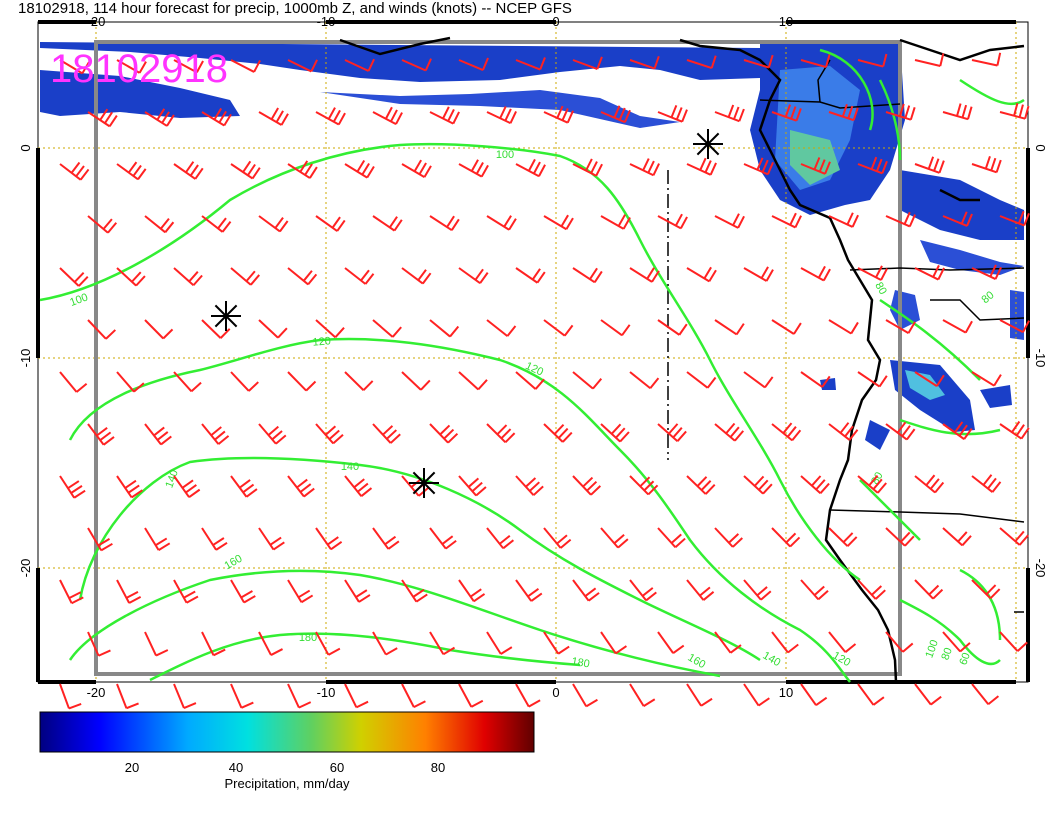  What do you see at coordinates (287, 783) in the screenshot?
I see `colorbar-label: Precipitation, mm/day` at bounding box center [287, 783].